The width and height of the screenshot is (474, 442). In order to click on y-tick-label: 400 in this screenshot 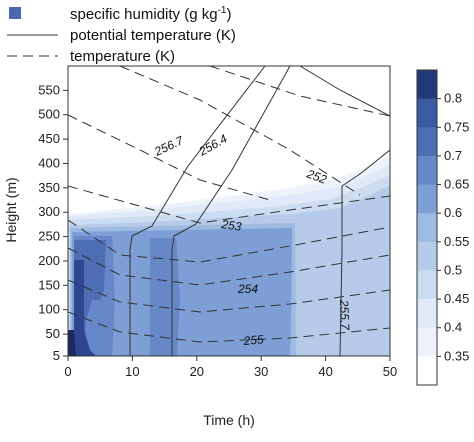, I will do `click(49, 162)`.